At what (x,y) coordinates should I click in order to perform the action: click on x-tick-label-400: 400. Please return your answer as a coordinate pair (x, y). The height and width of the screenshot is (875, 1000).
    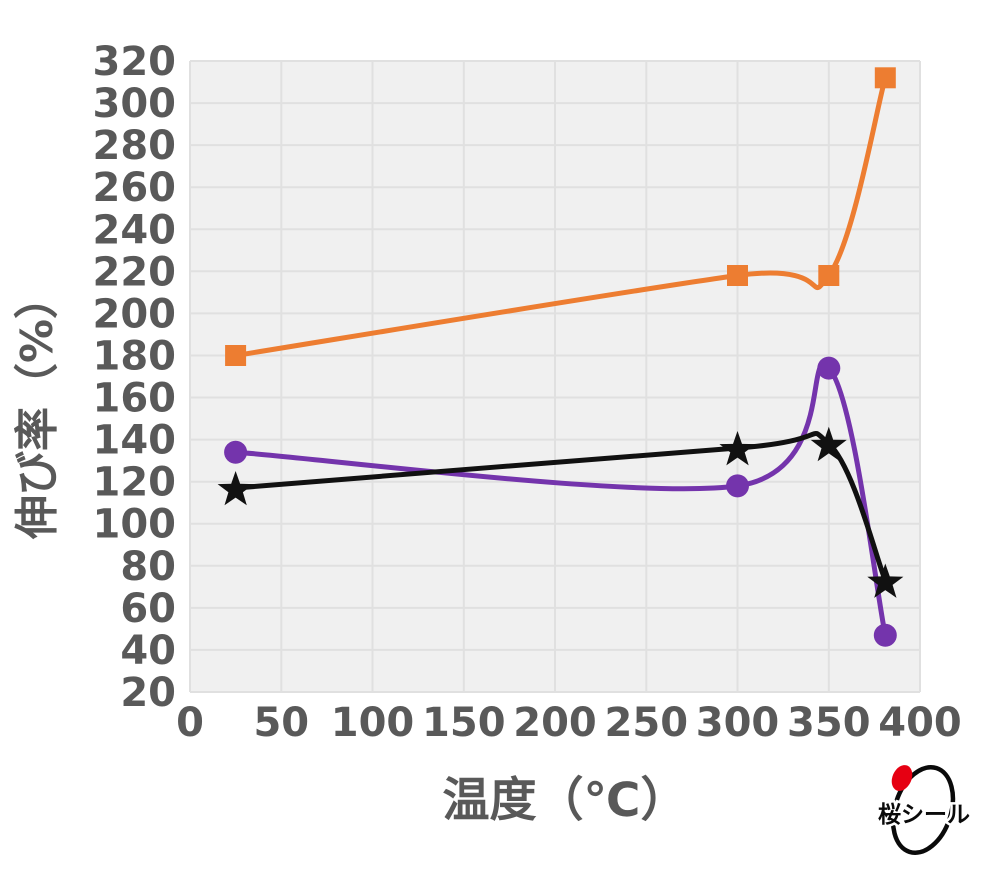
    Looking at the image, I should click on (920, 723).